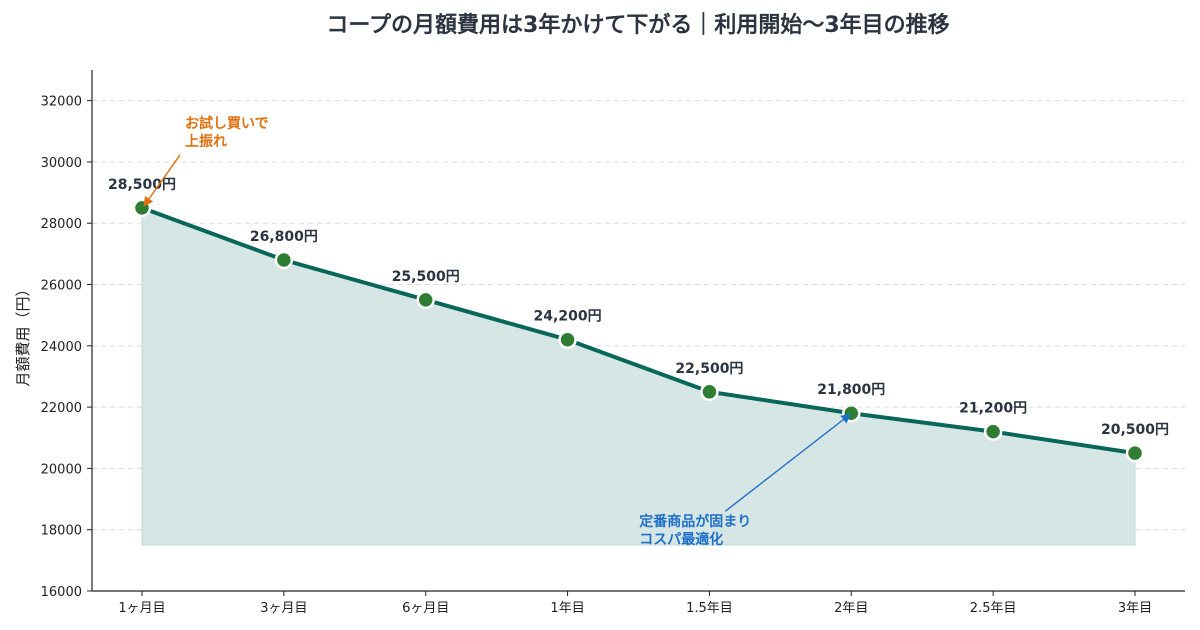  What do you see at coordinates (993, 608) in the screenshot?
I see `x-tick-label: 2.5年目` at bounding box center [993, 608].